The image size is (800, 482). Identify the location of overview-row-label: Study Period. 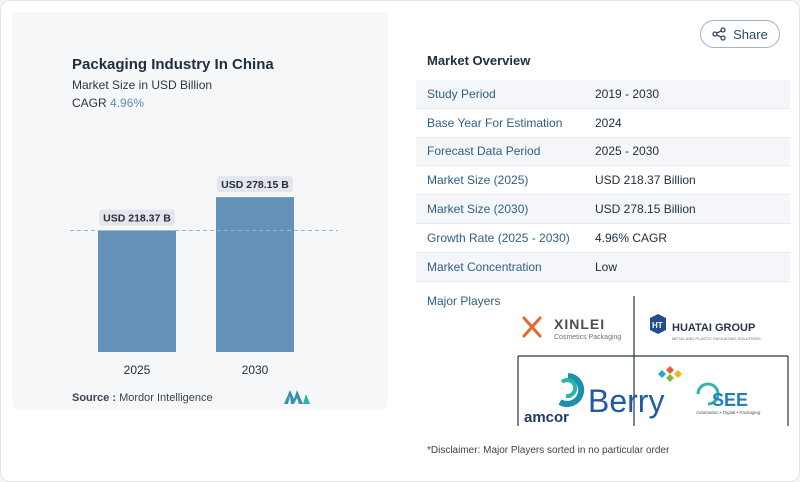
(461, 93).